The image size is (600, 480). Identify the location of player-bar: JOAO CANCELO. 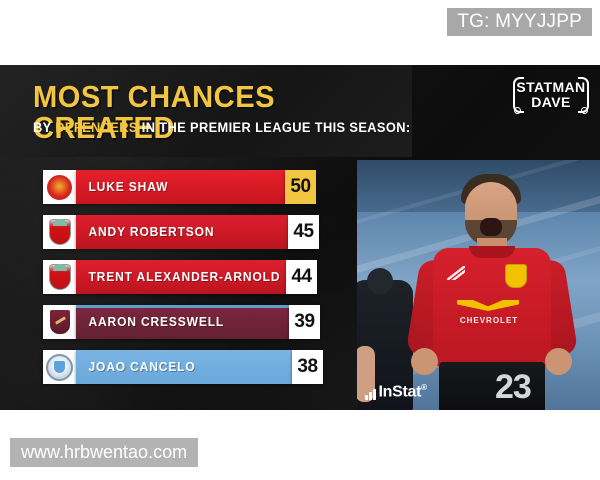
(184, 367).